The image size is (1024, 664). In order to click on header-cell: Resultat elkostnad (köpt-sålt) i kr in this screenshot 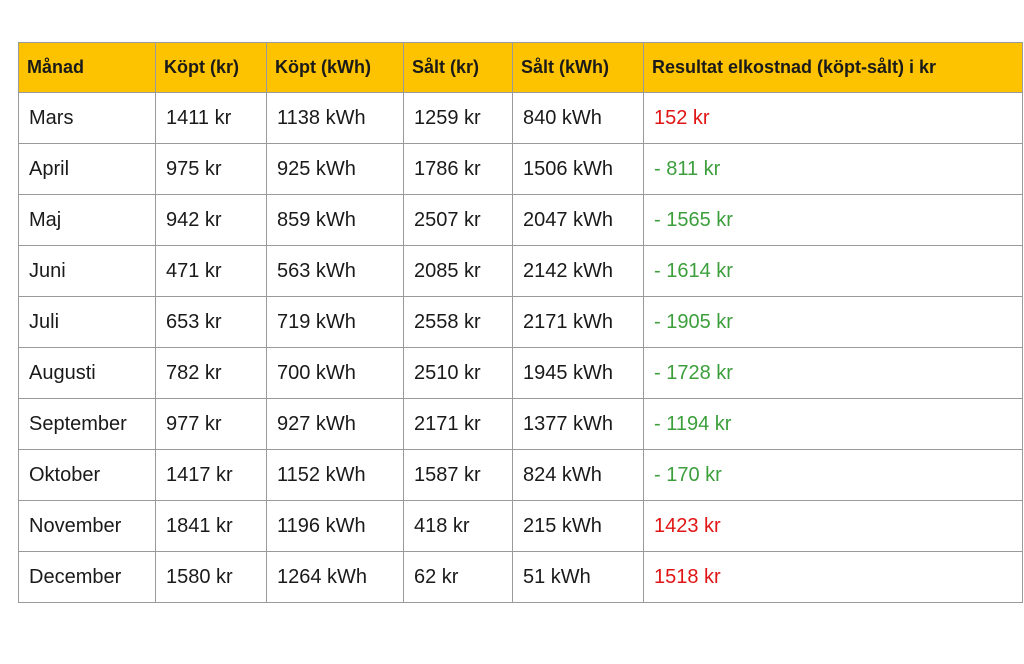, I will do `click(833, 67)`.